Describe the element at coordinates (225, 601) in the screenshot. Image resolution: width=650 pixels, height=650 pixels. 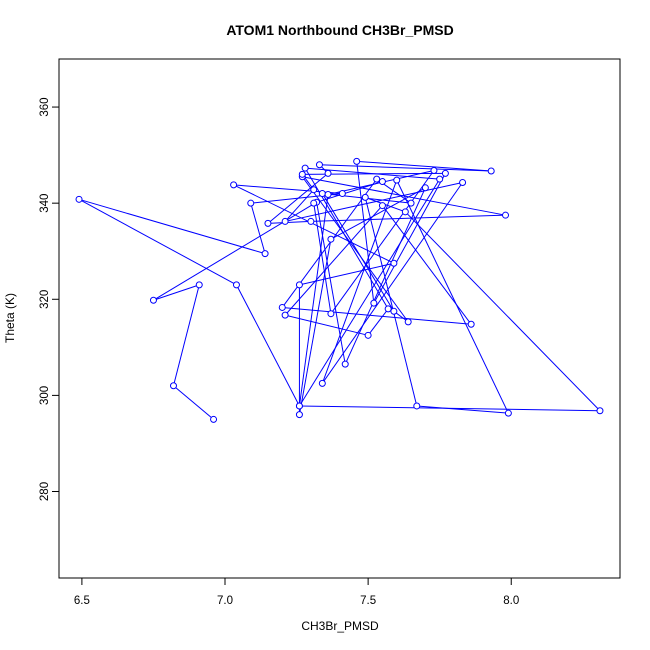
I see `x-tick-label: 7.0` at that location.